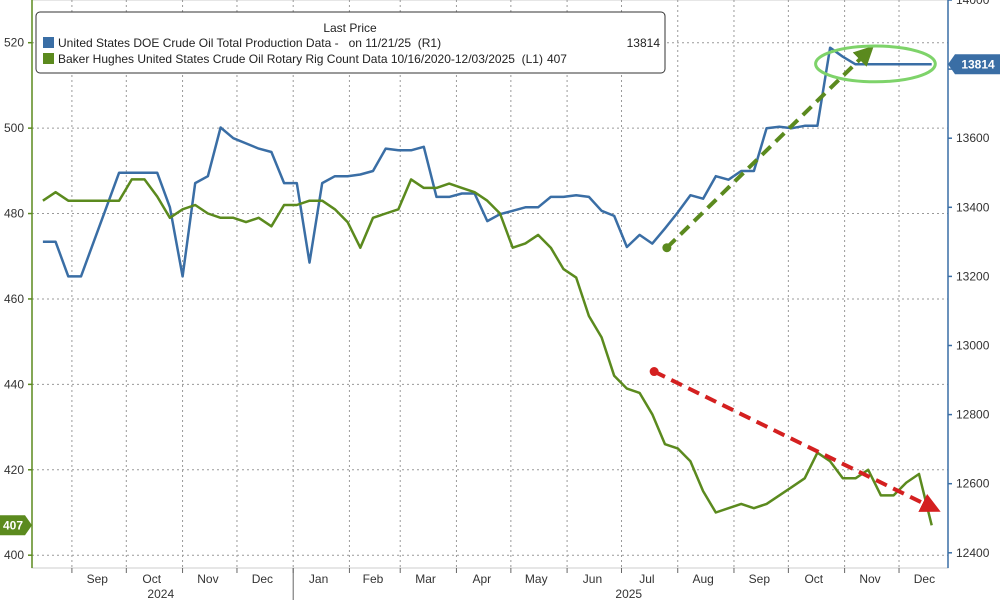 This screenshot has height=600, width=1003. I want to click on right-tick-label: 14000, so click(973, 3).